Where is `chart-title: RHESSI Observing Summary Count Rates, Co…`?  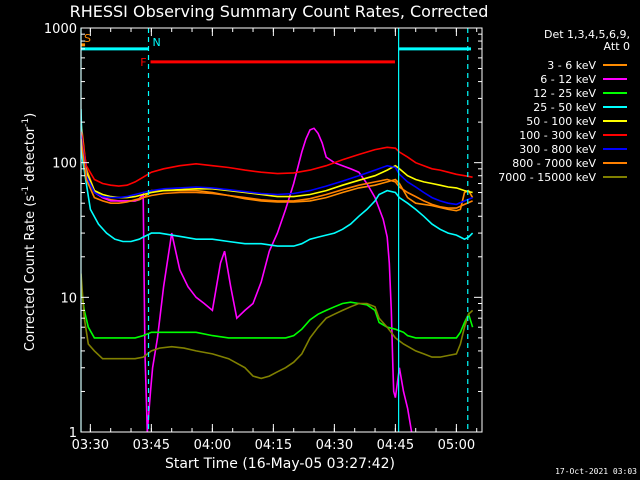 chart-title: RHESSI Observing Summary Count Rates, Co… is located at coordinates (279, 11).